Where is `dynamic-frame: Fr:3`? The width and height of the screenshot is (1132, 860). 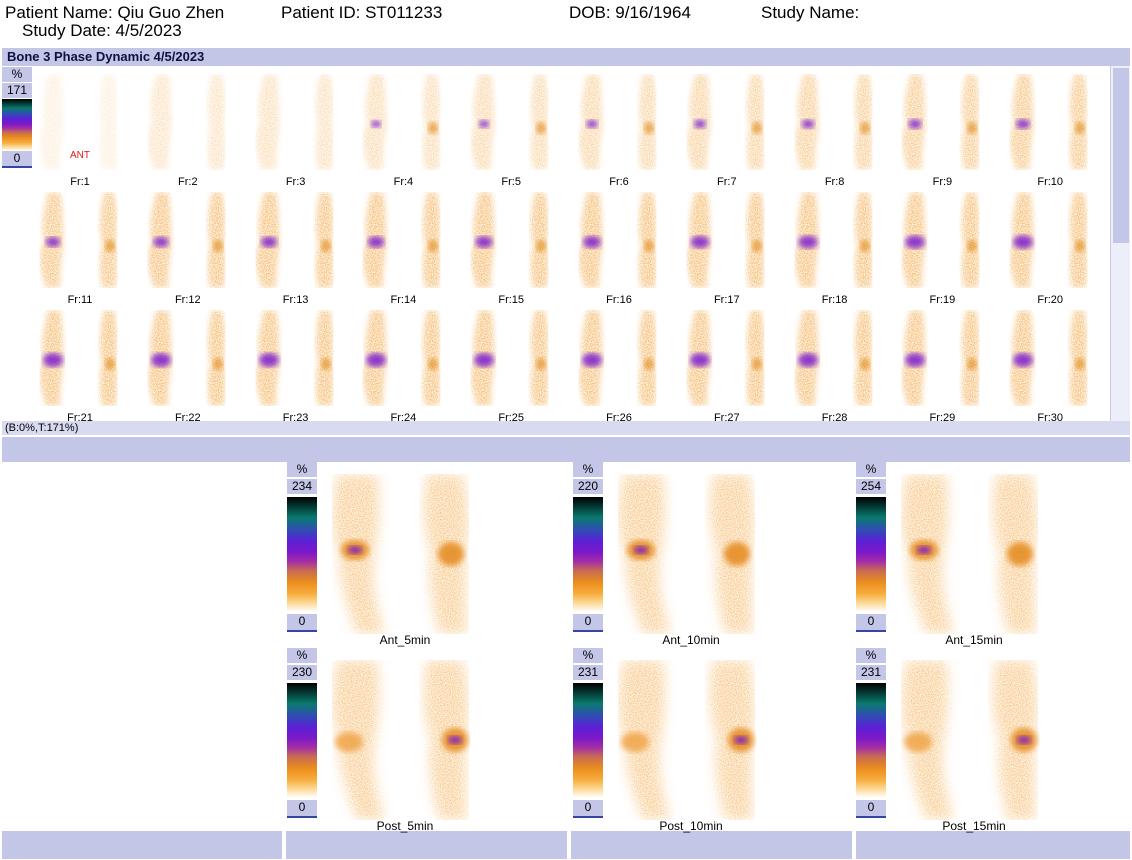
dynamic-frame: Fr:3 is located at coordinates (296, 132).